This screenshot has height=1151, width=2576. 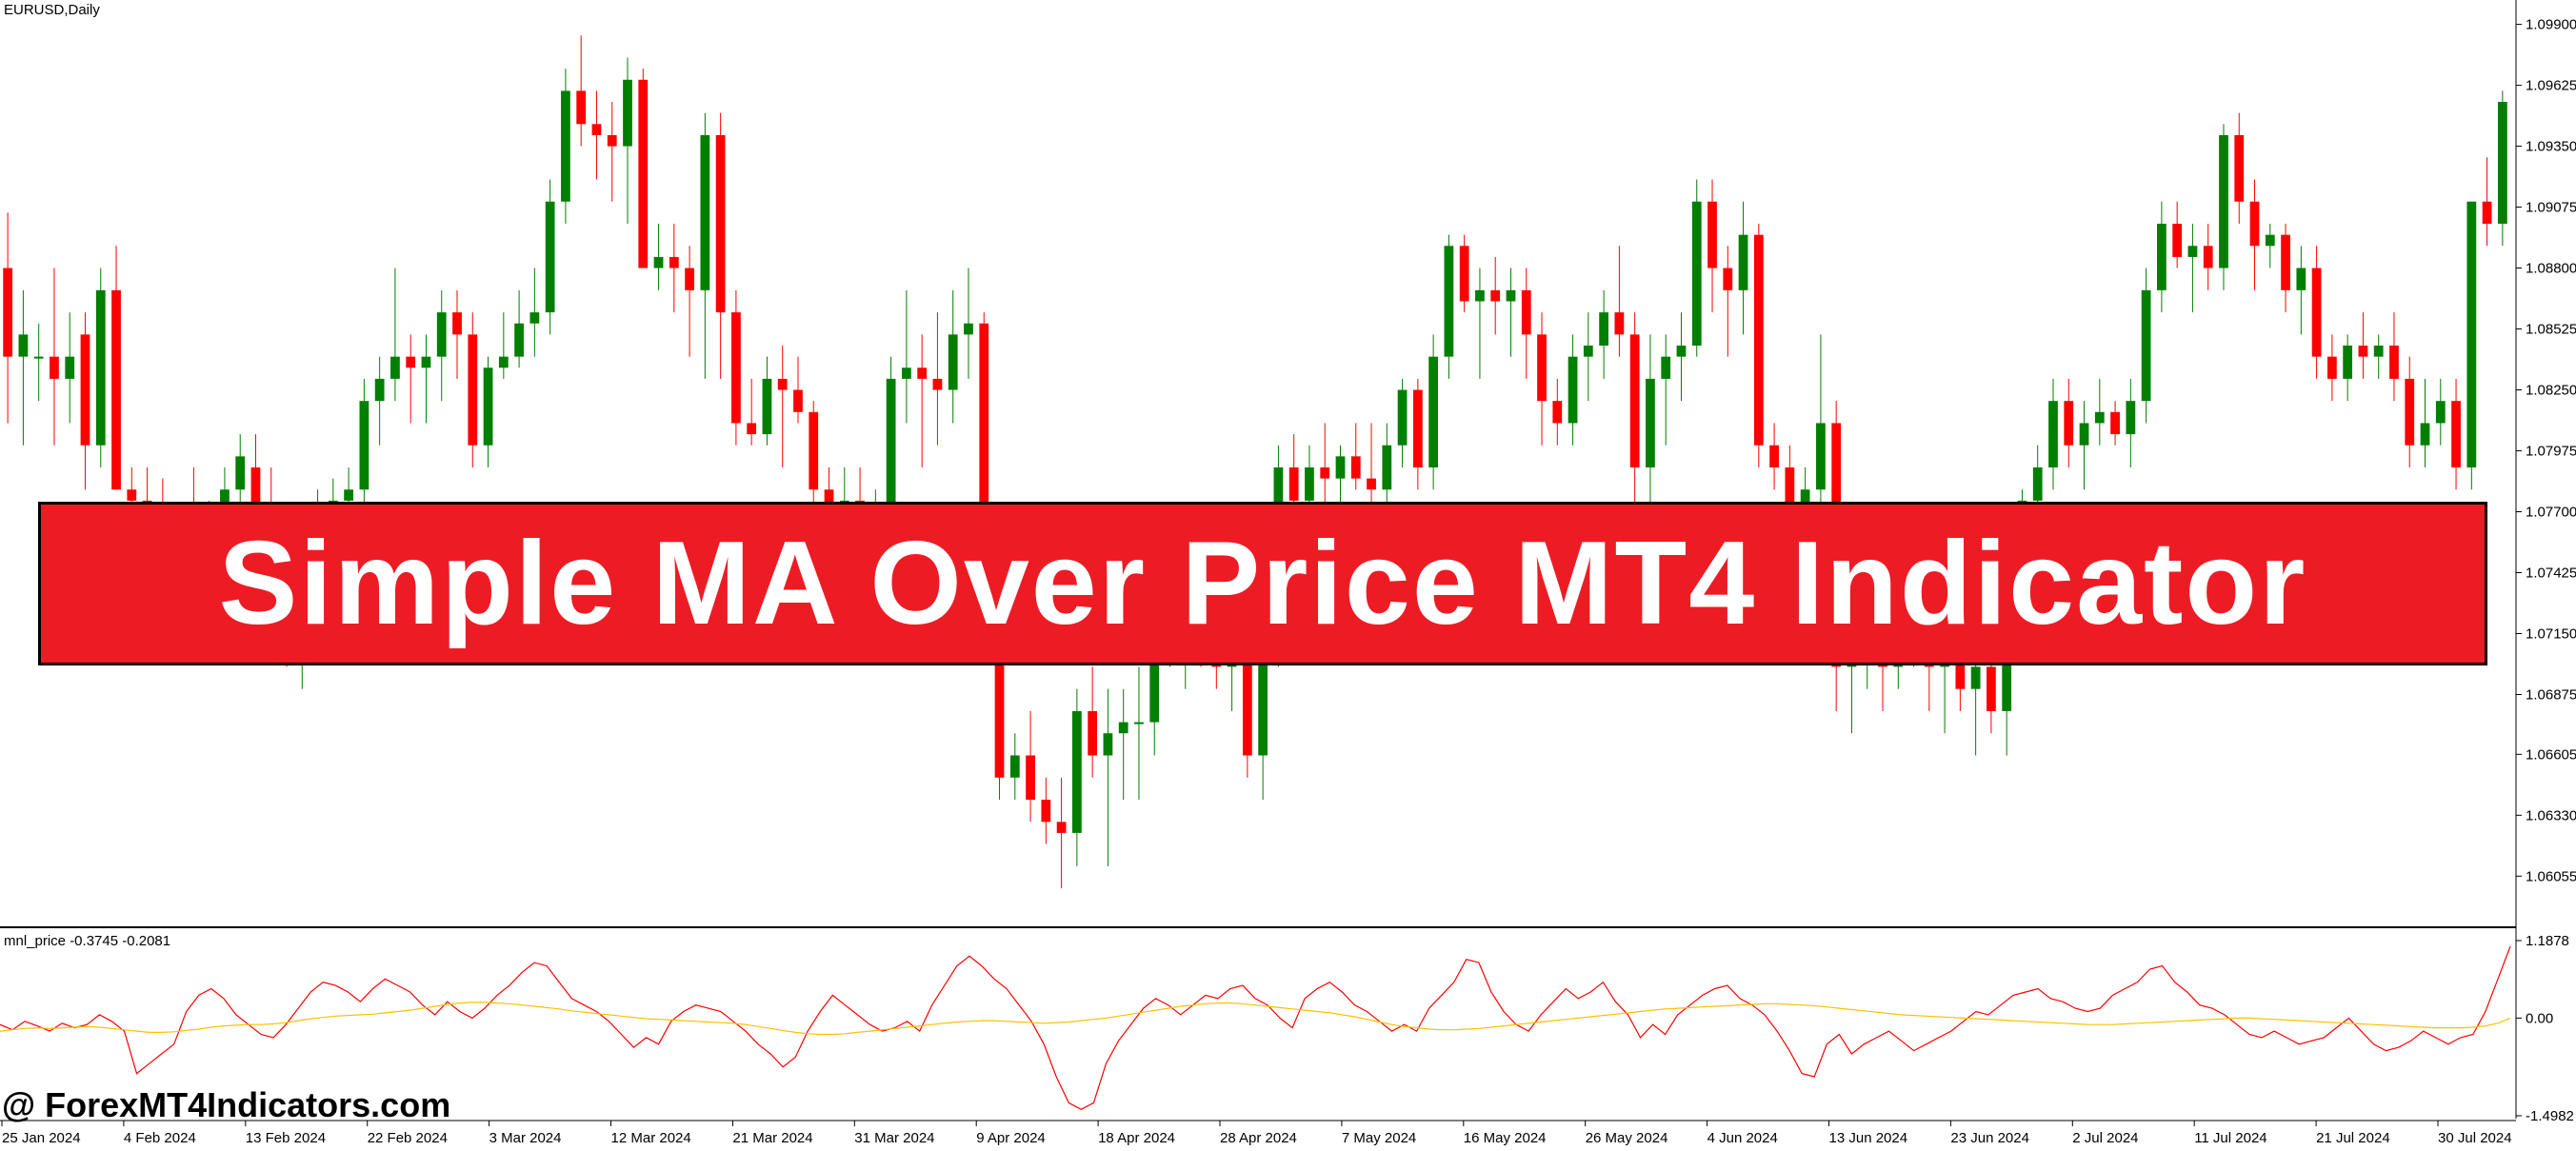 I want to click on price-tick-label: 1.09075, so click(x=2551, y=208).